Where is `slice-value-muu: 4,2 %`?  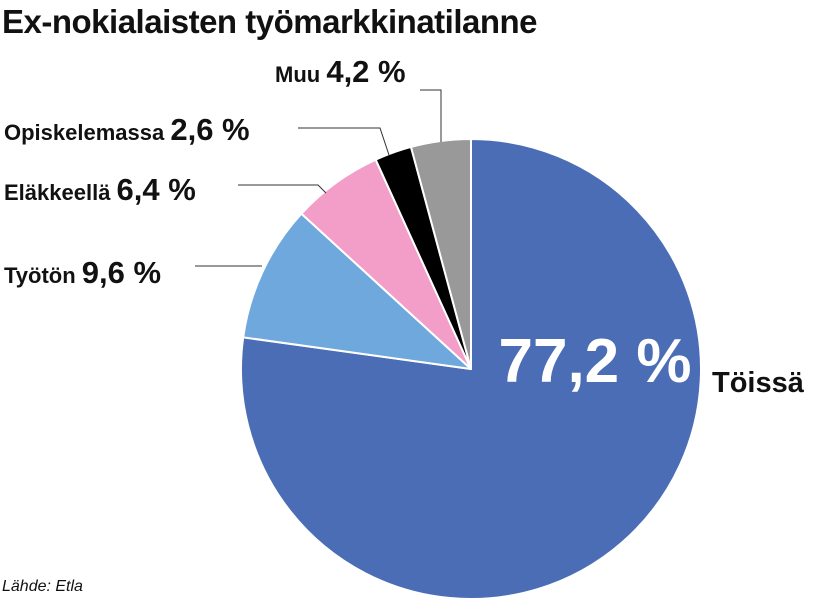 slice-value-muu: 4,2 % is located at coordinates (365, 71).